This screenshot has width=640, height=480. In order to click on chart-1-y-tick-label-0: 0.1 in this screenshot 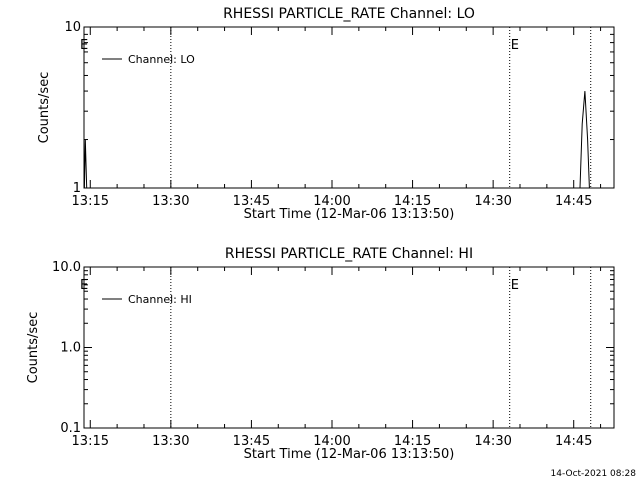, I will do `click(70, 428)`.